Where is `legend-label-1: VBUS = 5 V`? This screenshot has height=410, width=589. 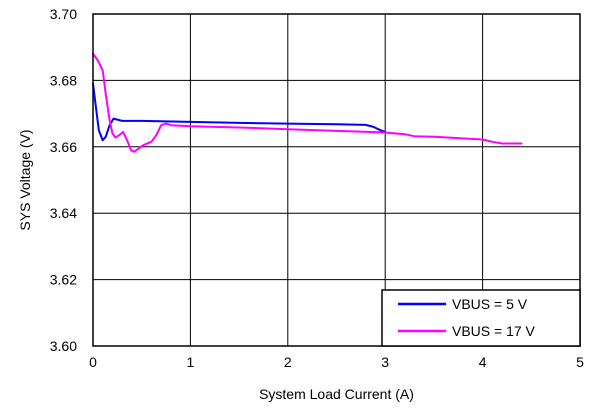 legend-label-1: VBUS = 5 V is located at coordinates (490, 304).